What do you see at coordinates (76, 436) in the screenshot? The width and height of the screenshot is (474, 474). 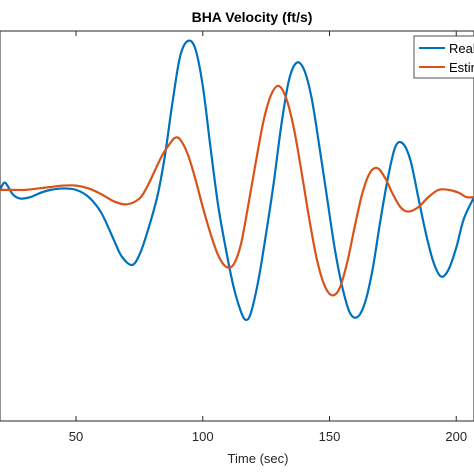 I see `x-tick-label-50: 50` at bounding box center [76, 436].